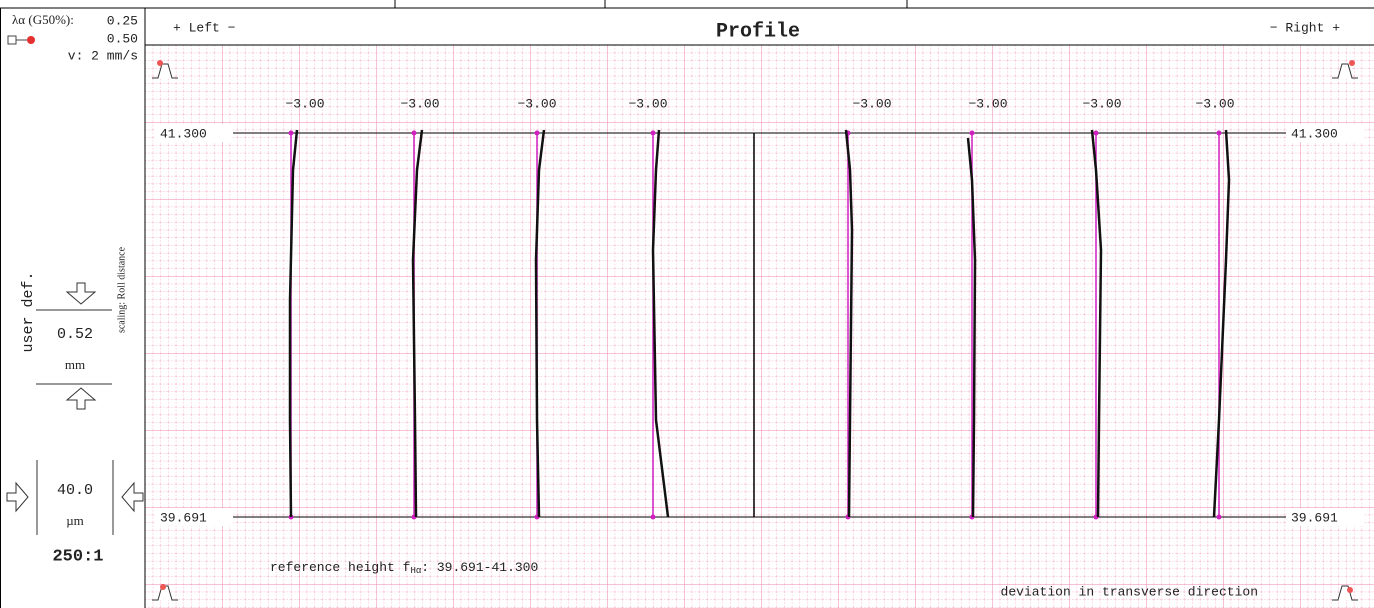 The width and height of the screenshot is (1374, 608). What do you see at coordinates (415, 571) in the screenshot?
I see `reference-sub: Hα` at bounding box center [415, 571].